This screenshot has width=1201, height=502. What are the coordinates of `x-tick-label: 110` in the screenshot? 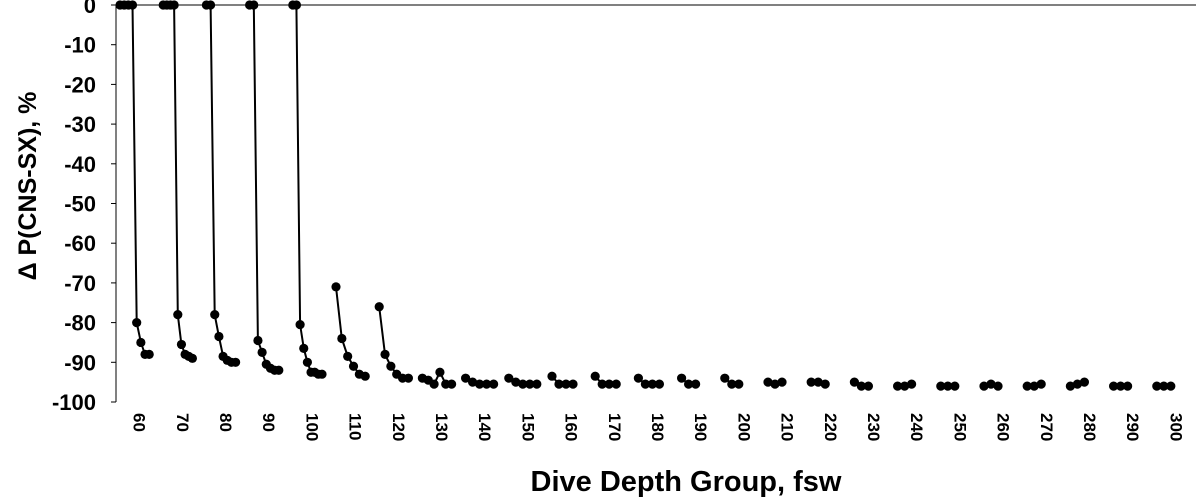 It's located at (355, 426).